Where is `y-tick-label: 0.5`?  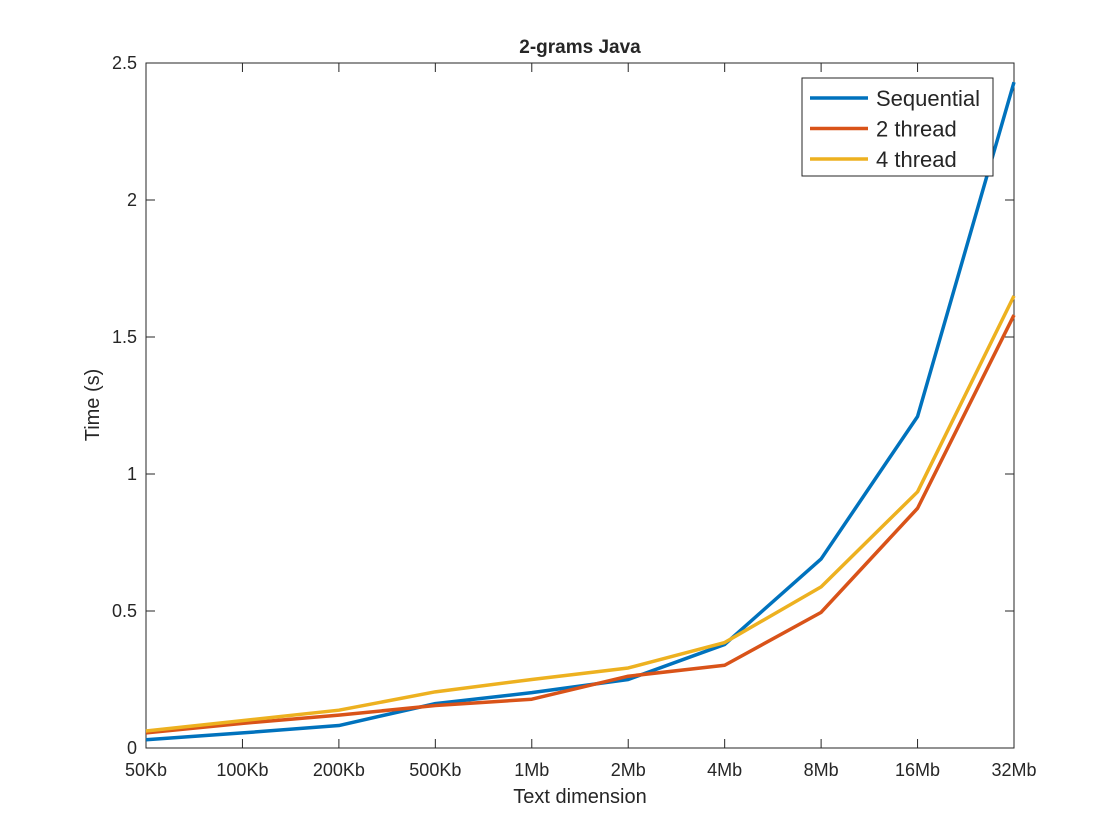
y-tick-label: 0.5 is located at coordinates (124, 611).